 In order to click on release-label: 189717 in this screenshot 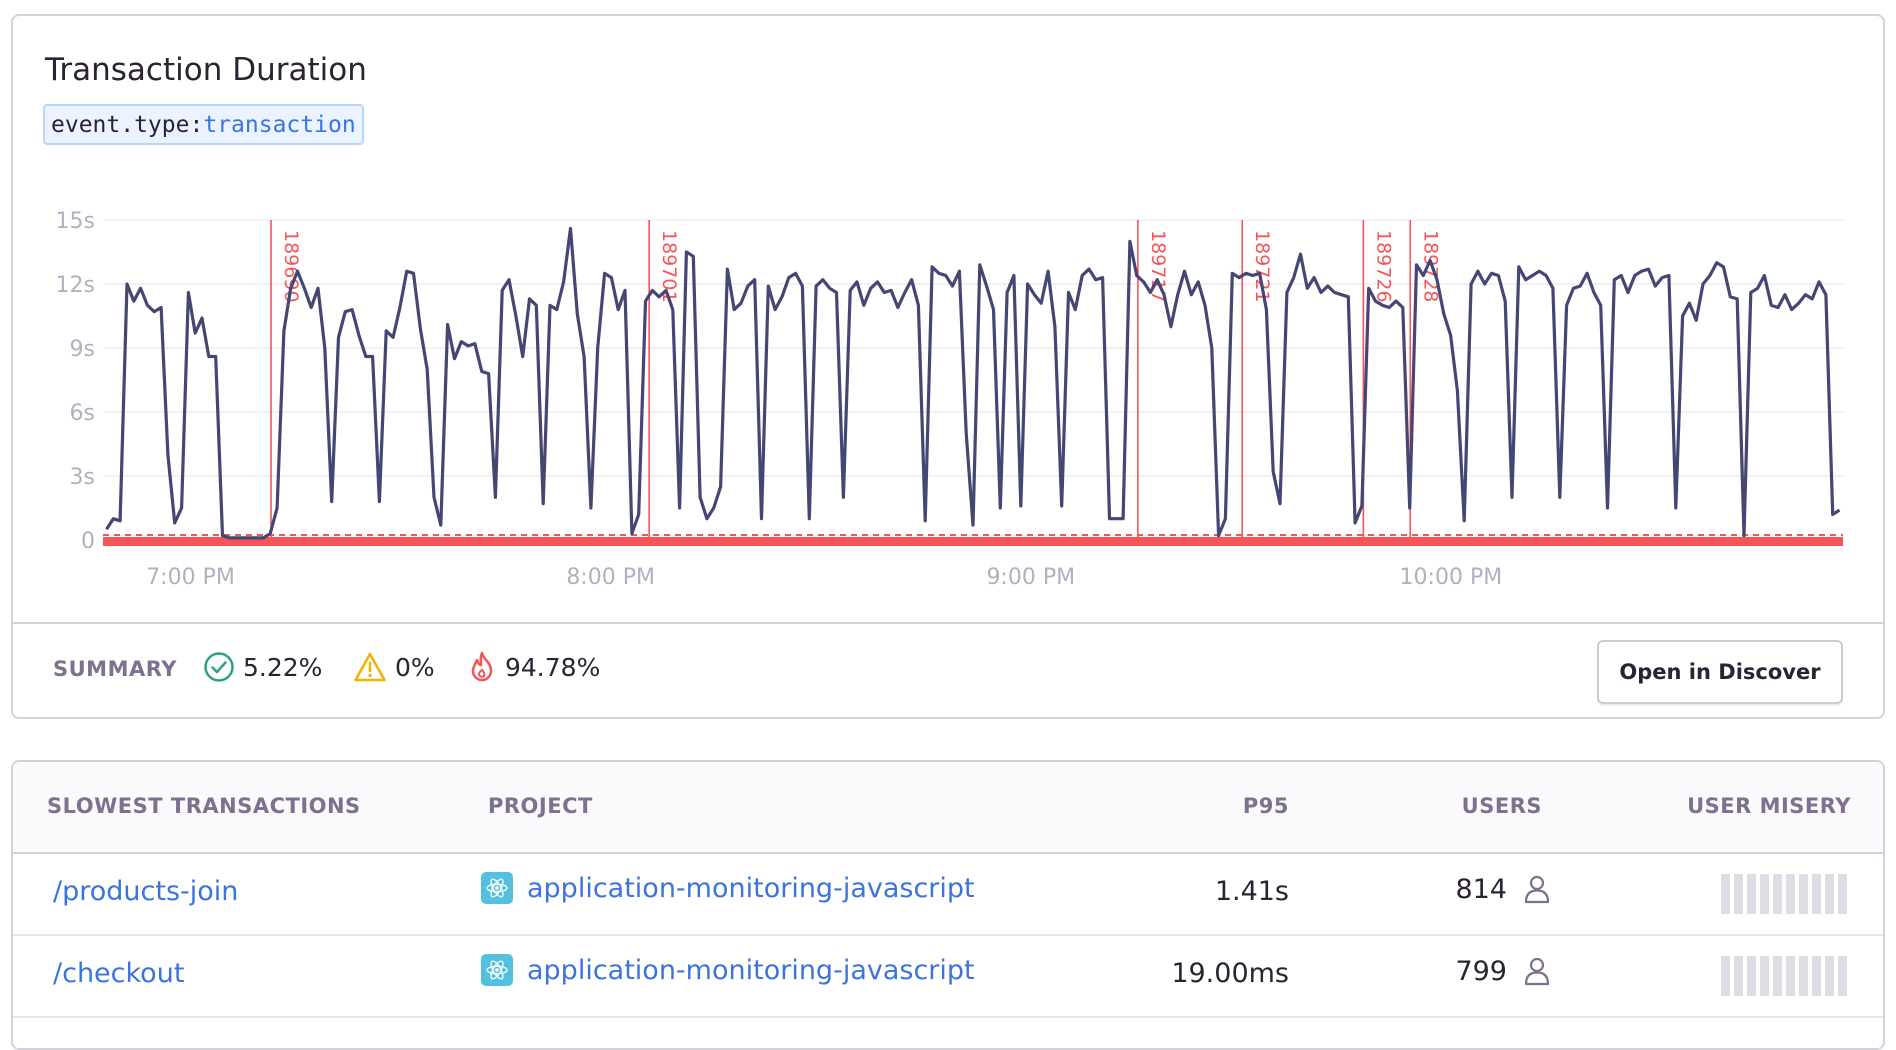, I will do `click(1158, 266)`.